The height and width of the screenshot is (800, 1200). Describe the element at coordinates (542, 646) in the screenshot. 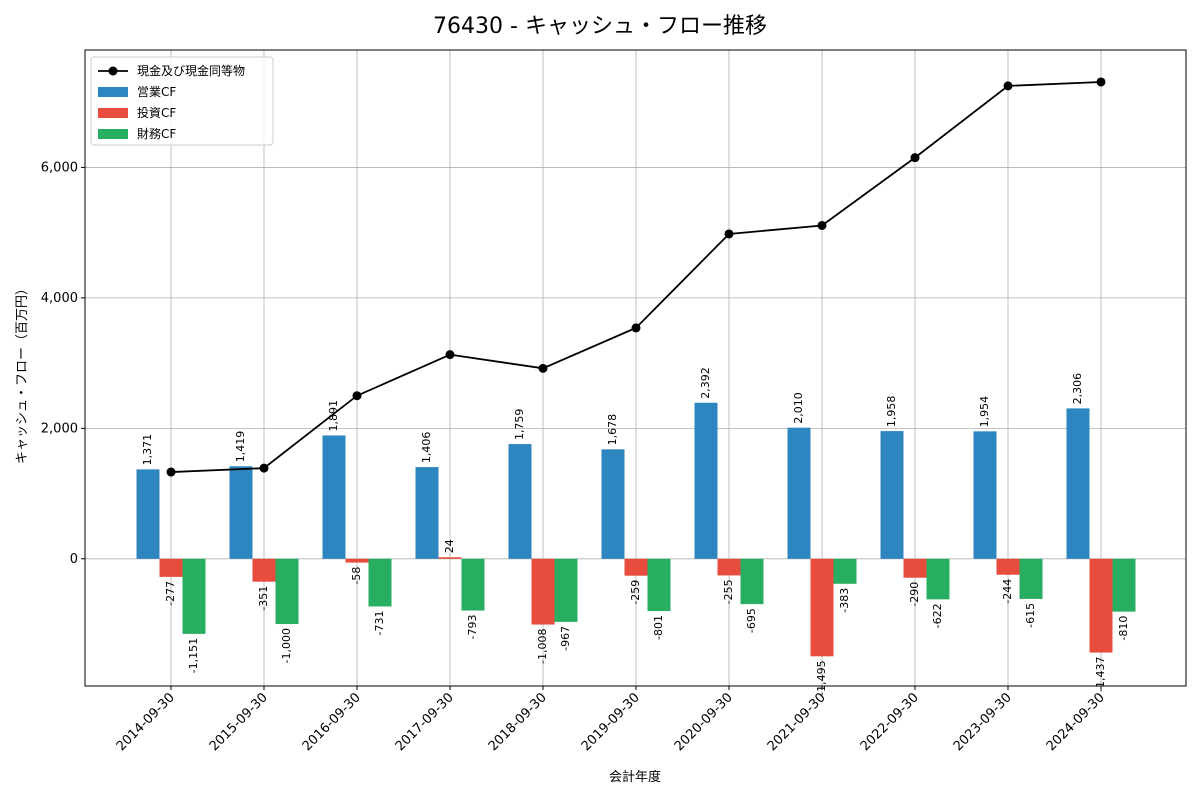

I see `data-label-investing: -1,008` at that location.